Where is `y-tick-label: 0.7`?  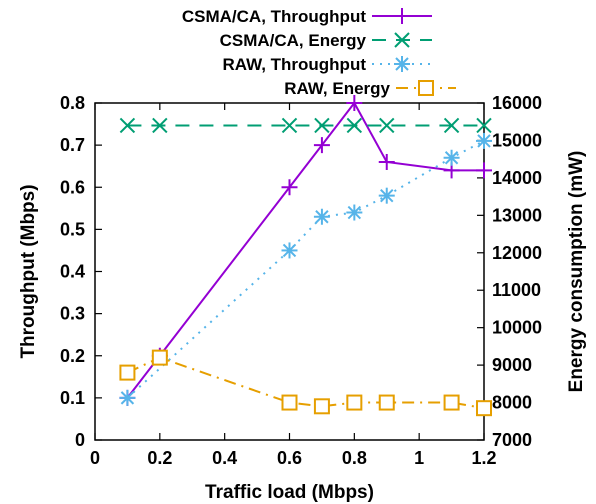 y-tick-label: 0.7 is located at coordinates (72, 145).